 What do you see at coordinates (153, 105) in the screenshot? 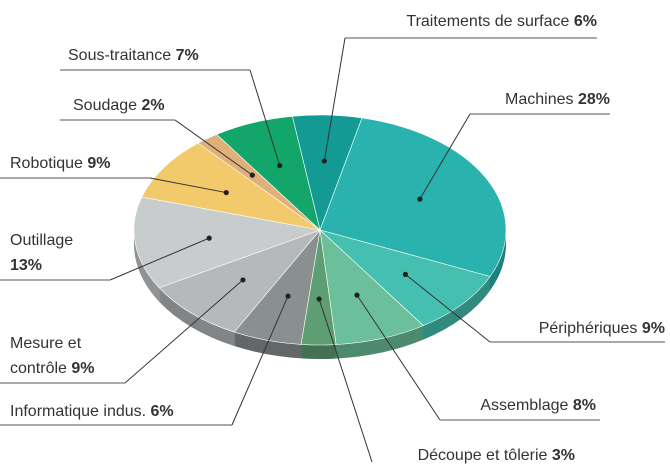
I see `value-label: 2%` at bounding box center [153, 105].